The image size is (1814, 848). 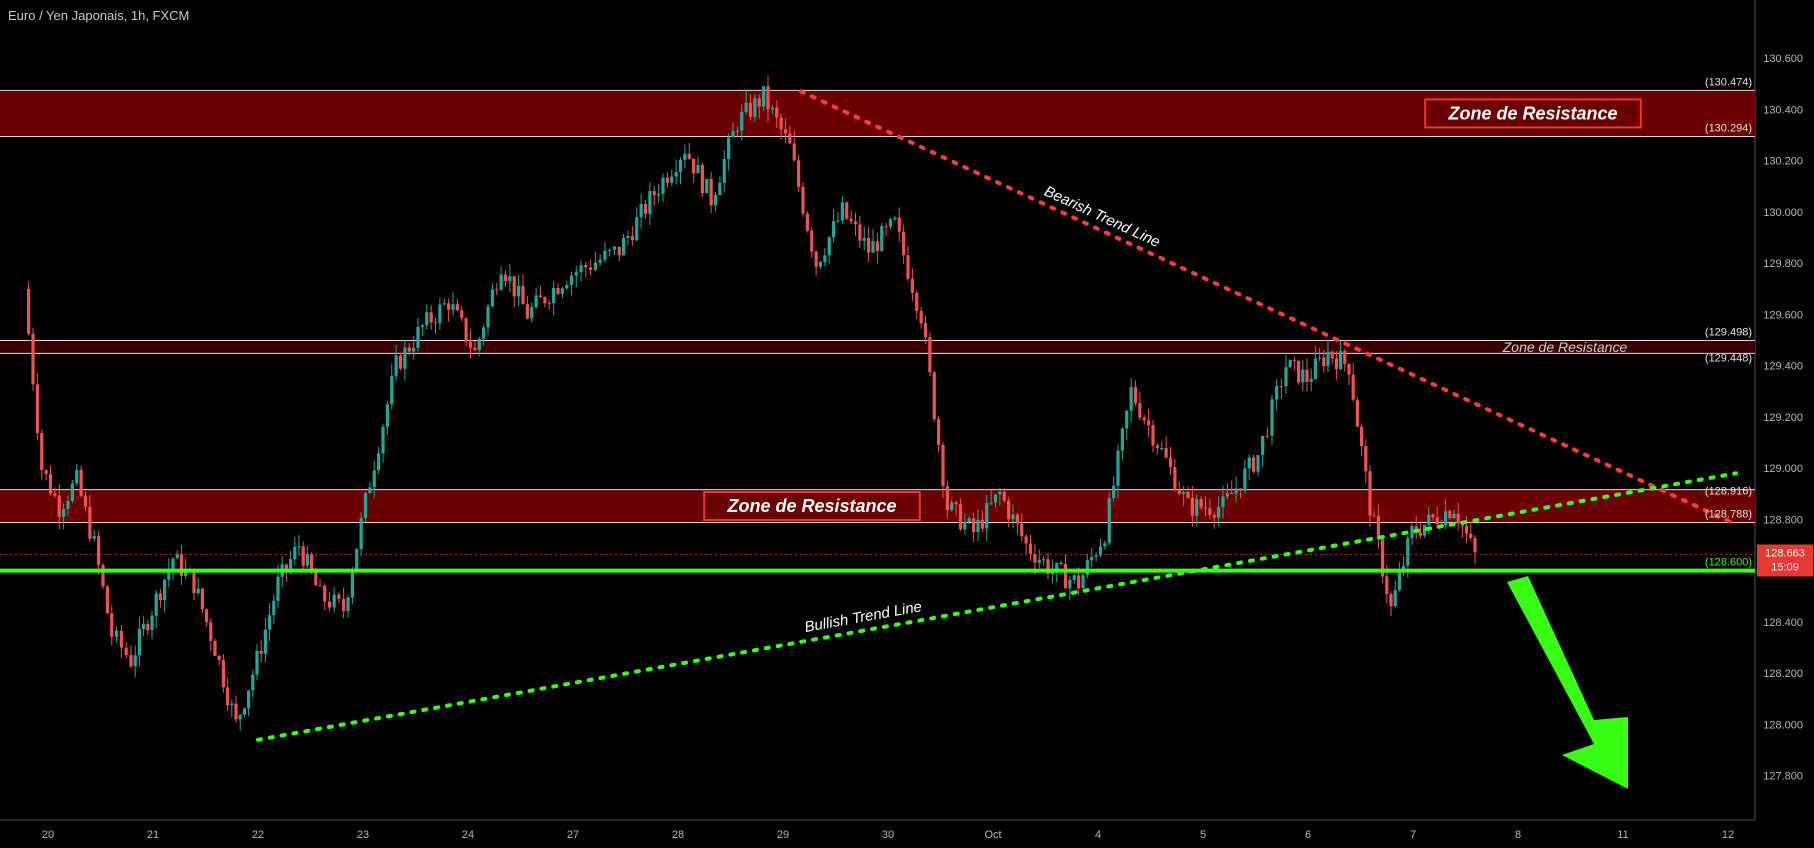 What do you see at coordinates (1785, 554) in the screenshot?
I see `current-price-value: 128.663` at bounding box center [1785, 554].